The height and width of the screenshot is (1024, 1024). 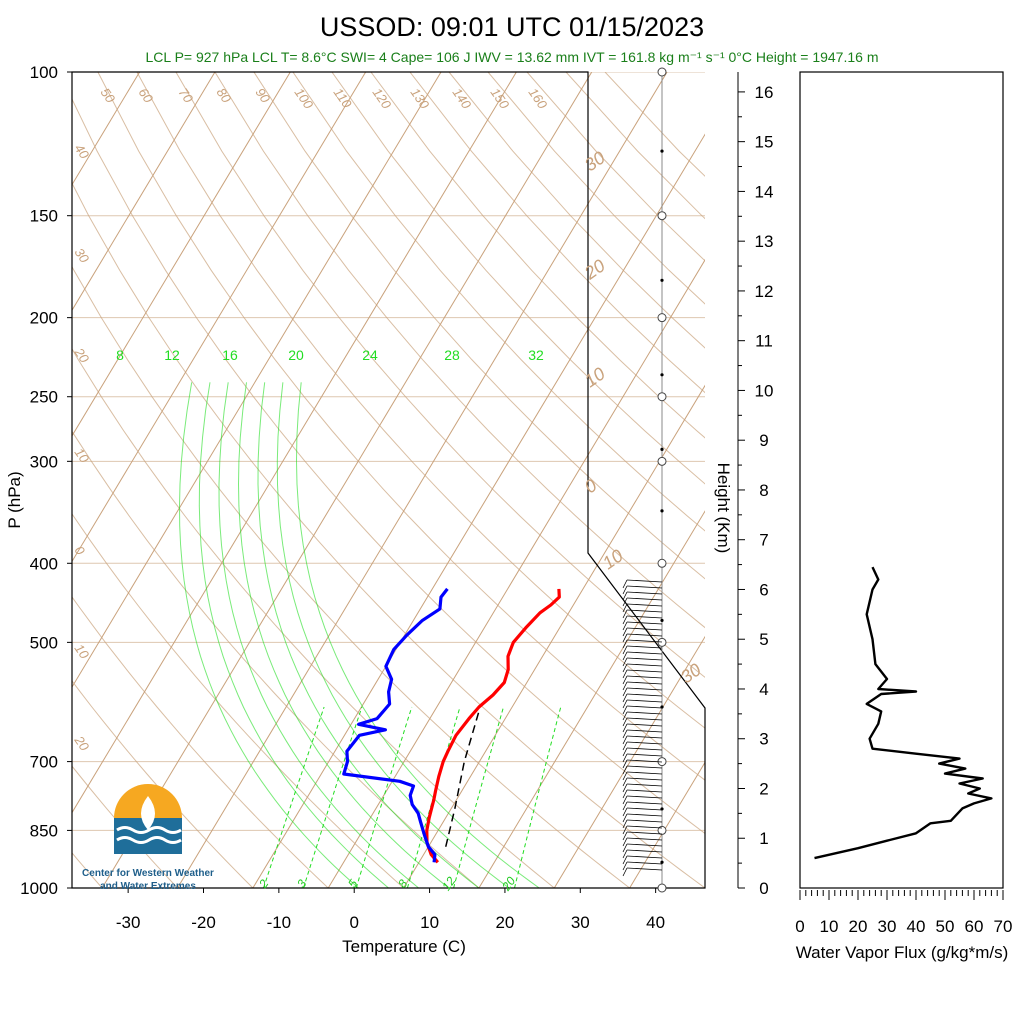 What do you see at coordinates (763, 440) in the screenshot?
I see `height-tick-label: 9` at bounding box center [763, 440].